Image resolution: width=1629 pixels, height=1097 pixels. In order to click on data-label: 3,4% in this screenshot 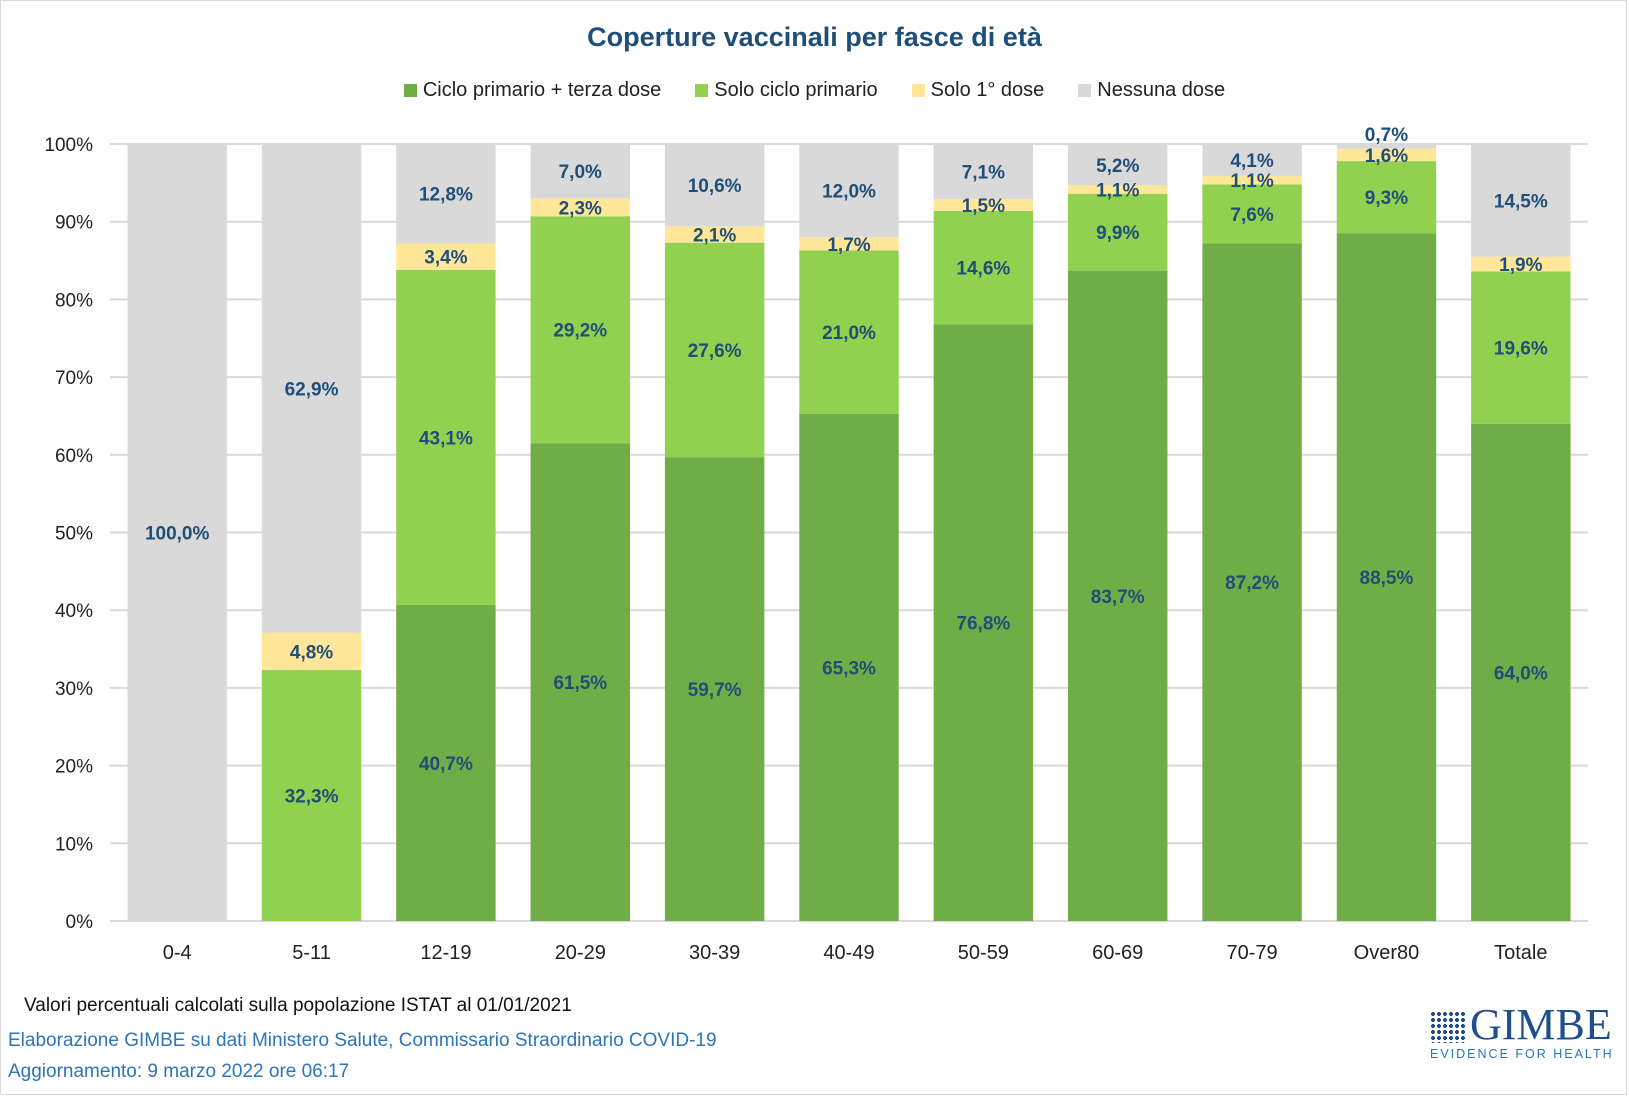, I will do `click(445, 258)`.